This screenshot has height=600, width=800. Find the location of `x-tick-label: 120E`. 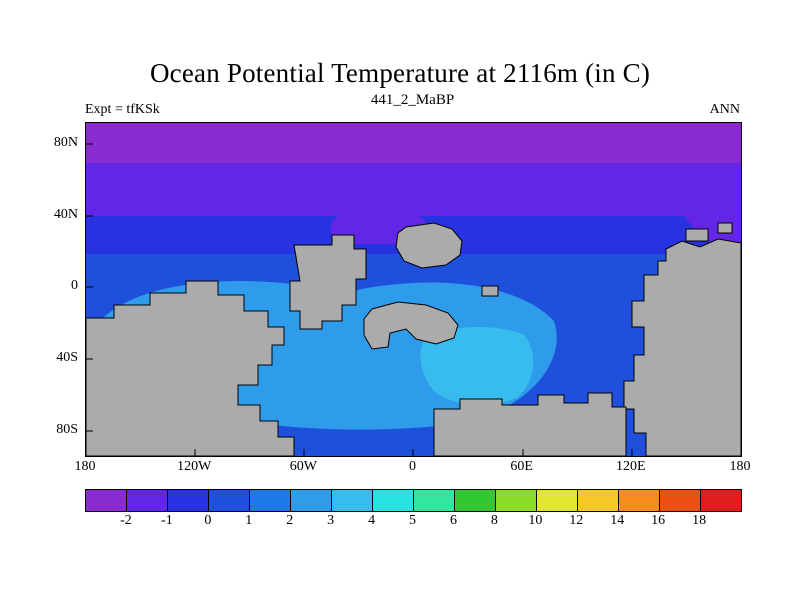

x-tick-label: 120E is located at coordinates (631, 466).